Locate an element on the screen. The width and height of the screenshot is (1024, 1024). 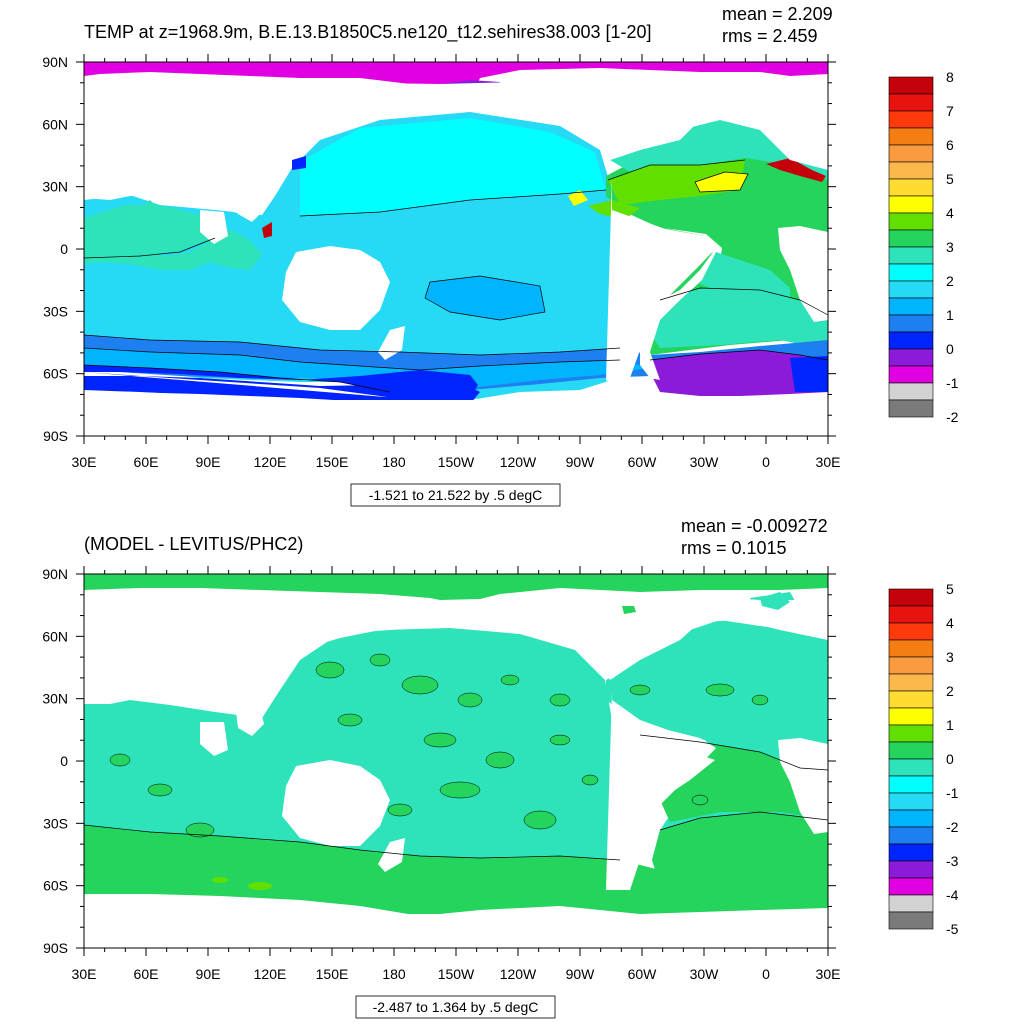
panel1-colorbar-label: 8 is located at coordinates (950, 77).